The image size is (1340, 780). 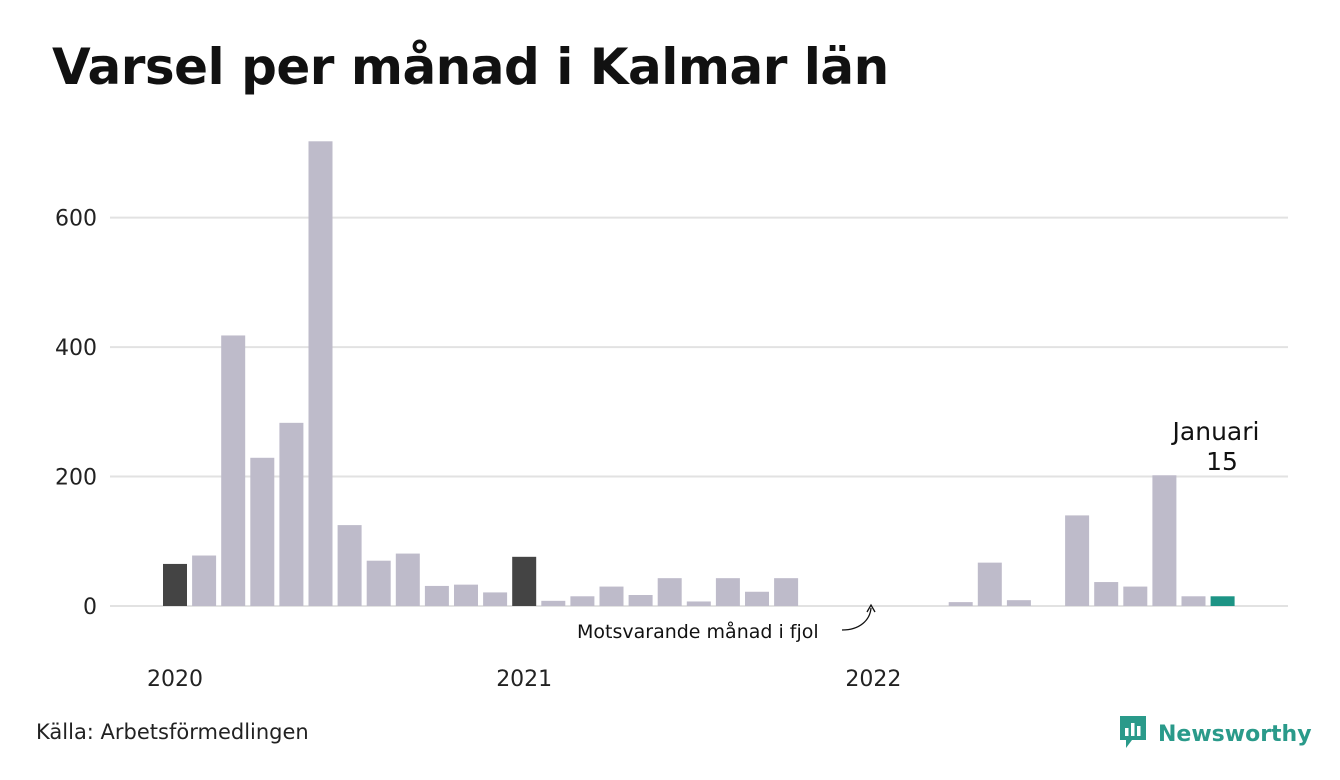 I want to click on chart-title: Varsel per månad i Kalmar län, so click(x=470, y=67).